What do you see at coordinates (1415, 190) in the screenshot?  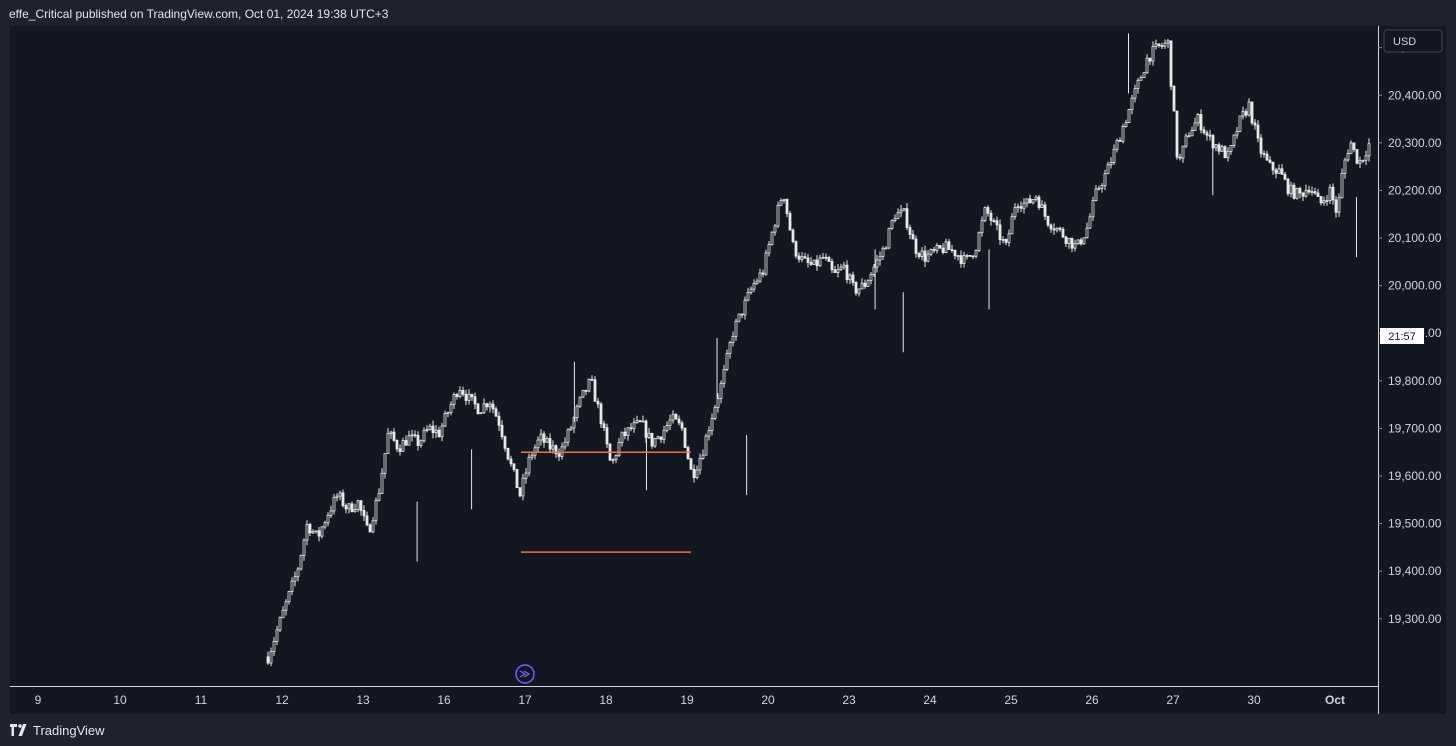 I see `price-tick-label: 20,200.00` at bounding box center [1415, 190].